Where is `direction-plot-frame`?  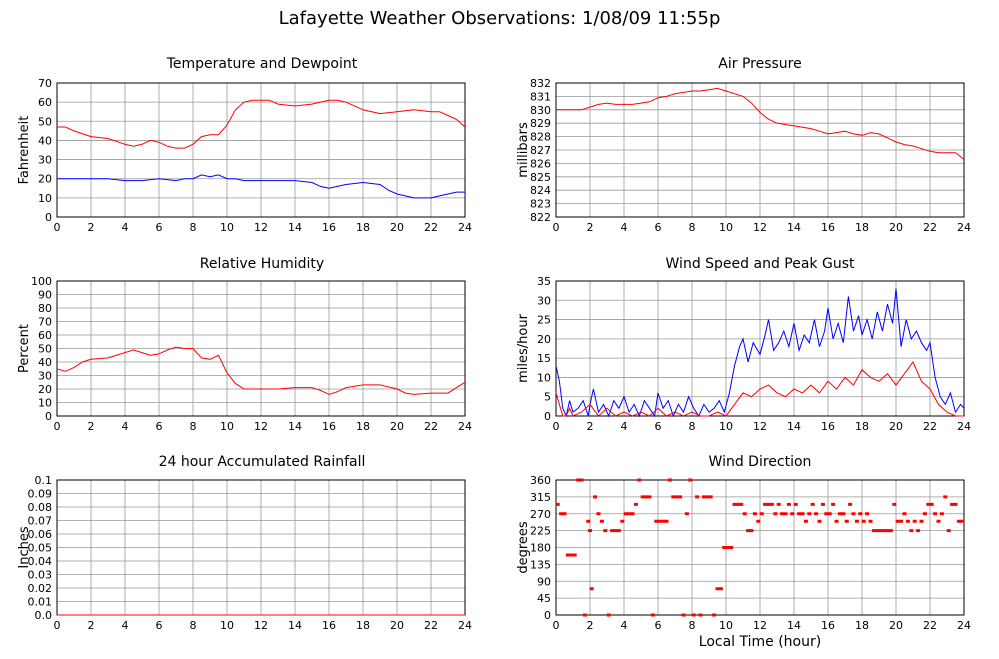
direction-plot-frame is located at coordinates (760, 547).